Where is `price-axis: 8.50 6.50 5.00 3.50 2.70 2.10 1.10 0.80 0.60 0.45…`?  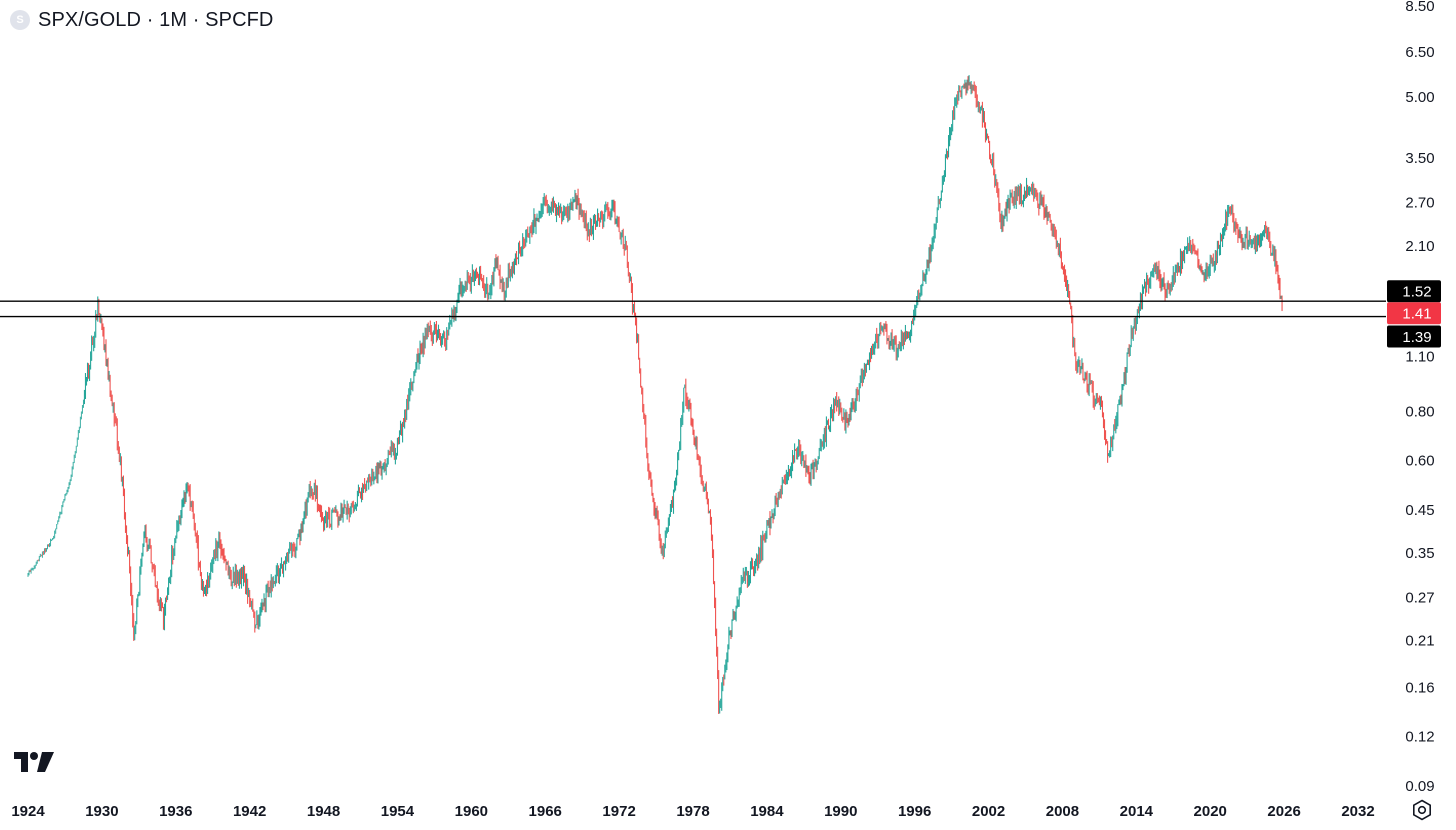
price-axis: 8.50 6.50 5.00 3.50 2.70 2.10 1.10 0.80 0.60 0.45… is located at coordinates (1419, 397).